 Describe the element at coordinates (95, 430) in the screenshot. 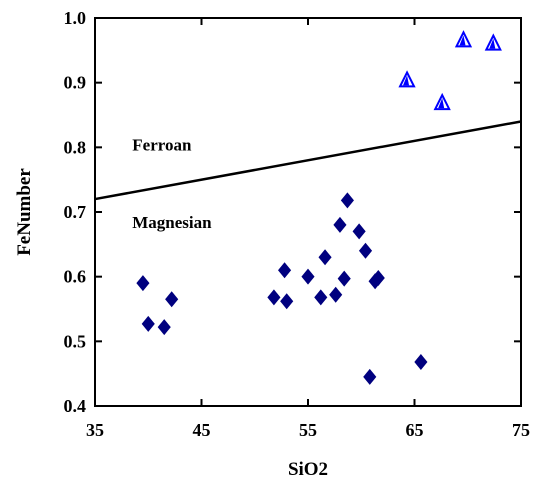

I see `x-tick-label: 35` at that location.